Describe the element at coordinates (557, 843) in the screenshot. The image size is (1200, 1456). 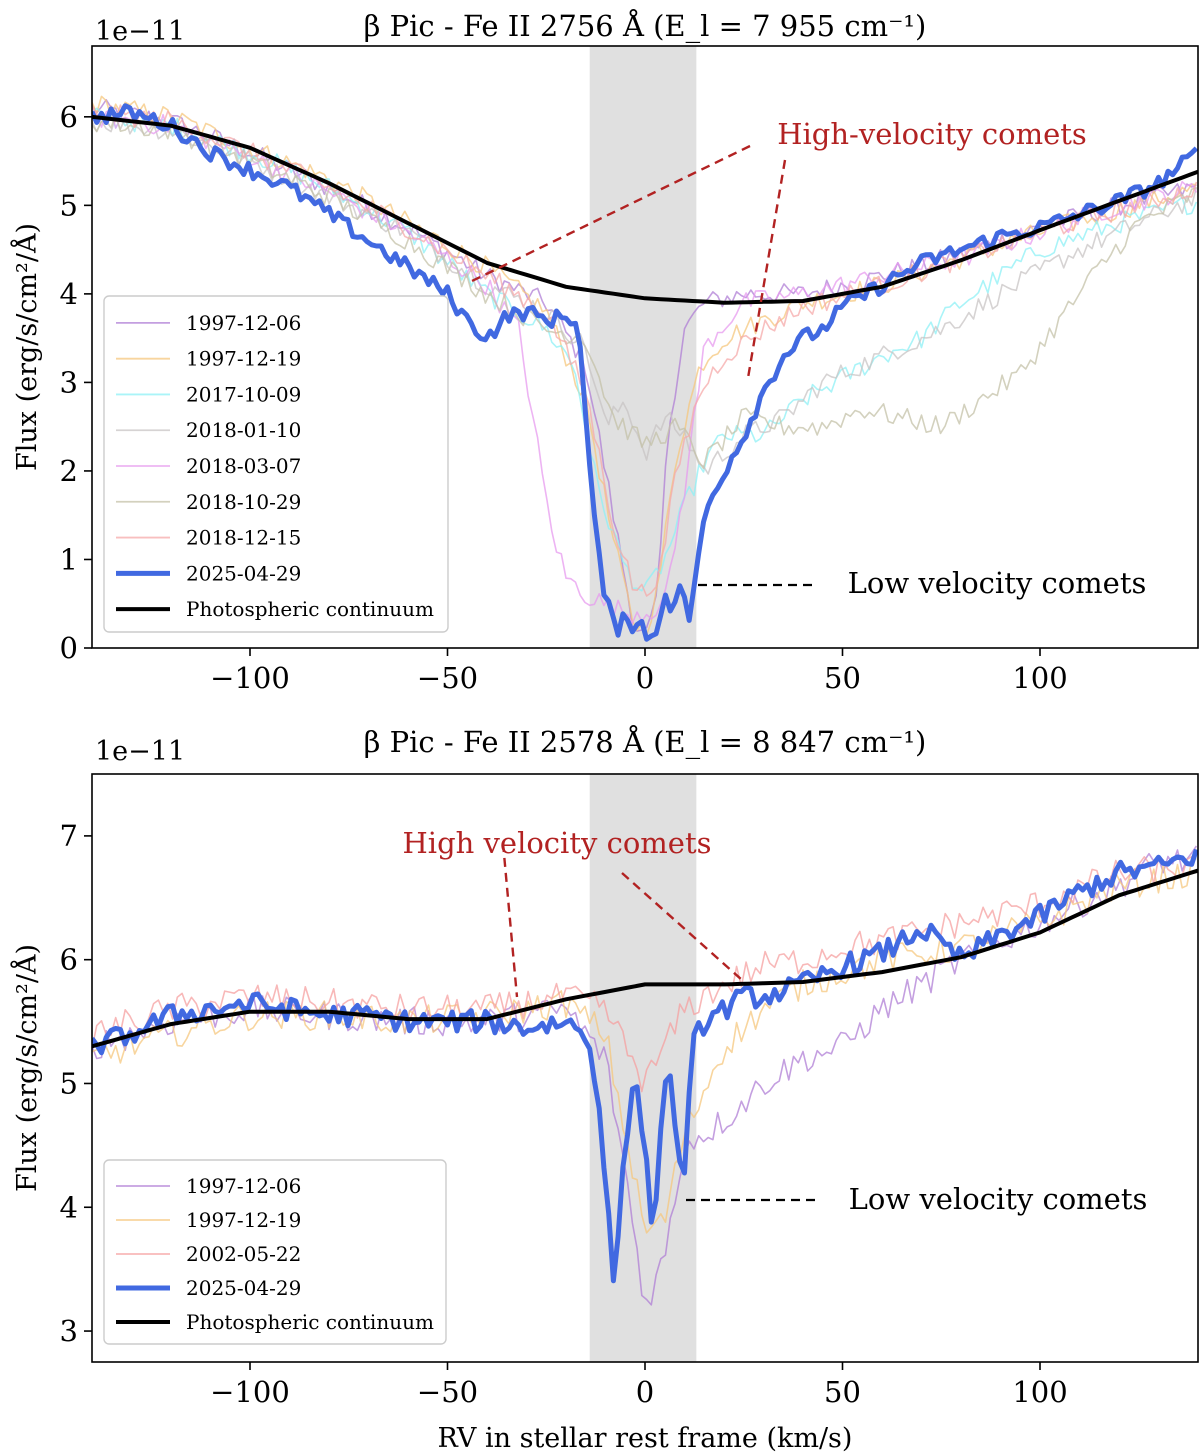
I see `high-velocity-annotation: High velocity comets` at that location.